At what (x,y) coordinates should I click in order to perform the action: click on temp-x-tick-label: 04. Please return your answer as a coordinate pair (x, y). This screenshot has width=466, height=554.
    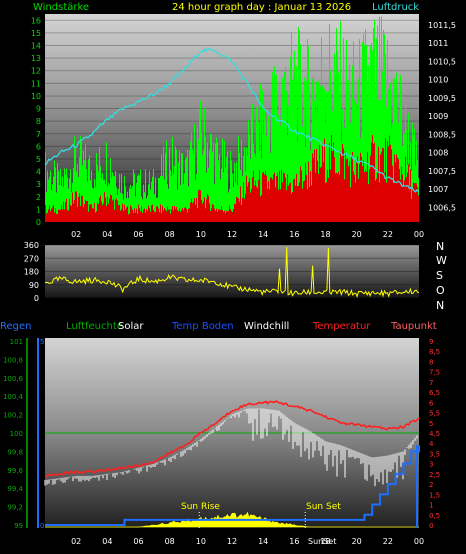
    Looking at the image, I should click on (107, 541).